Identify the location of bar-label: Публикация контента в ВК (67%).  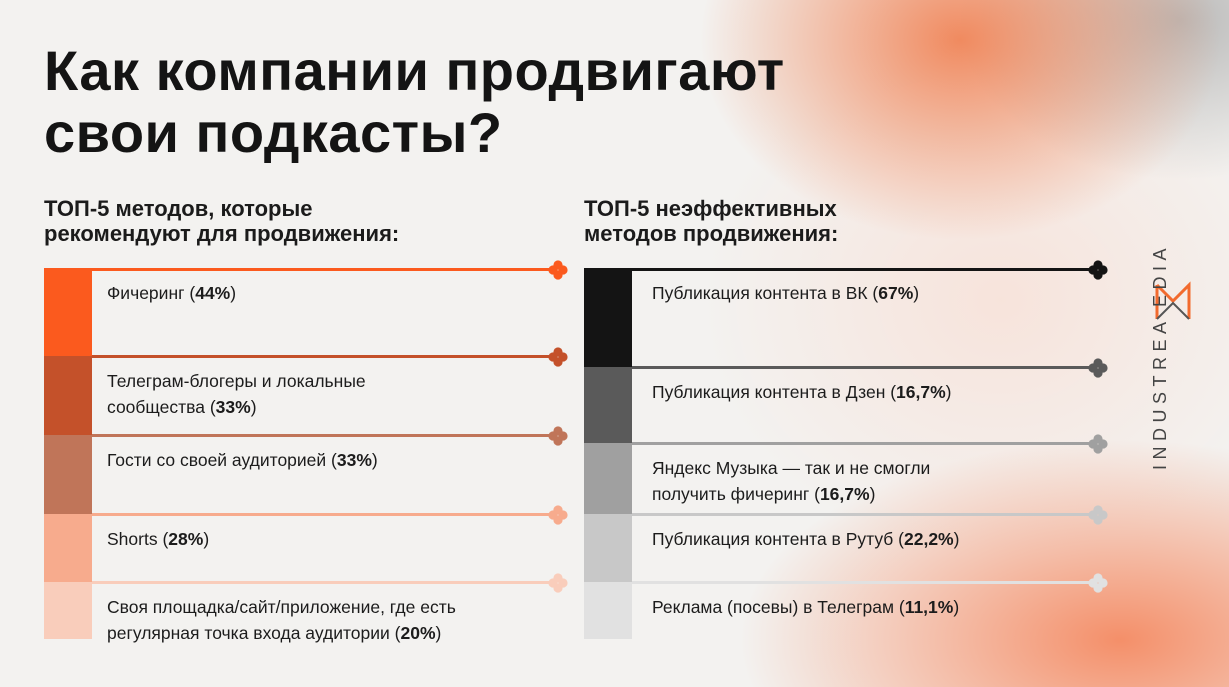
(785, 293).